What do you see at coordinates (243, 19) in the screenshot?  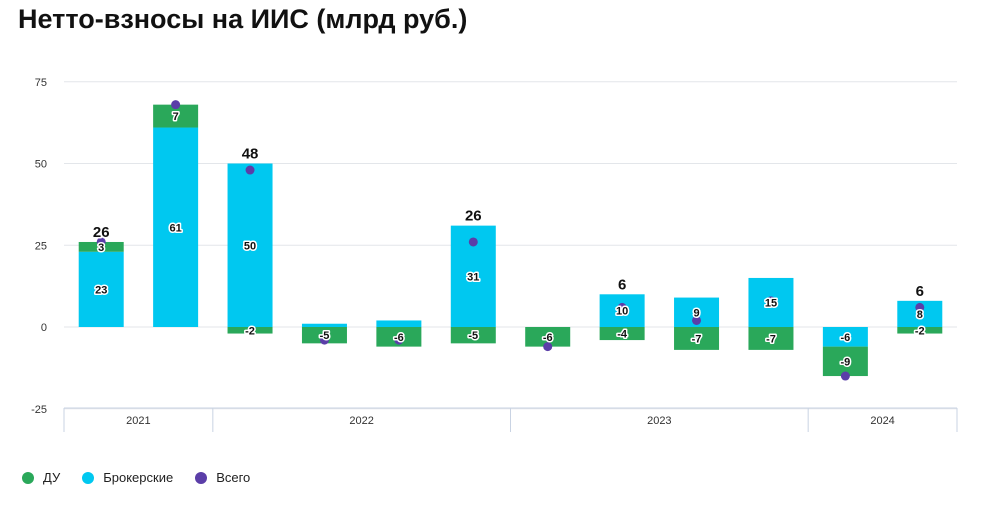 I see `chart-title: Нетто-взносы на ИИС (млрд руб.)` at bounding box center [243, 19].